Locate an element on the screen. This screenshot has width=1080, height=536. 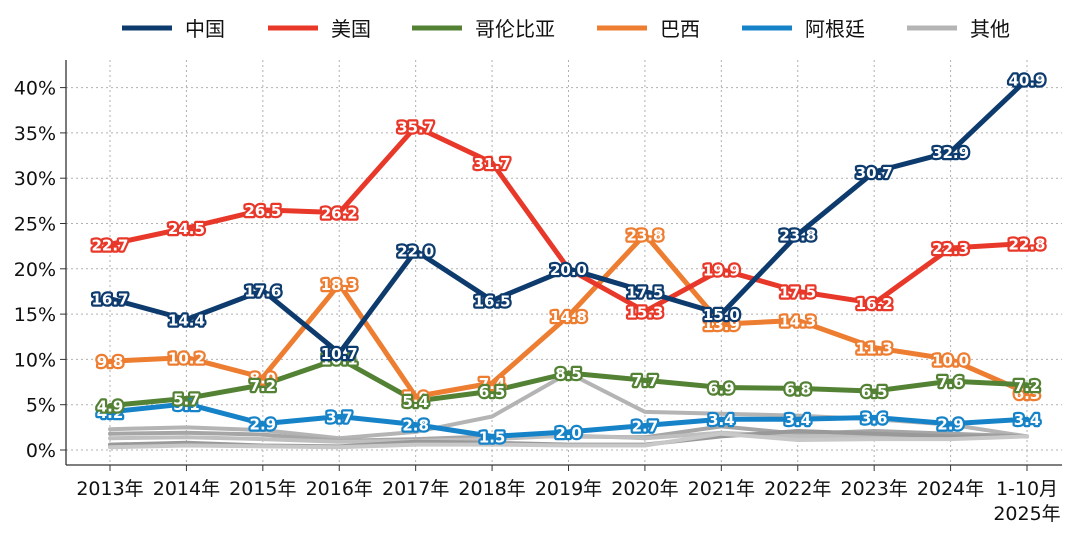
data-label: 26.2 is located at coordinates (339, 214).